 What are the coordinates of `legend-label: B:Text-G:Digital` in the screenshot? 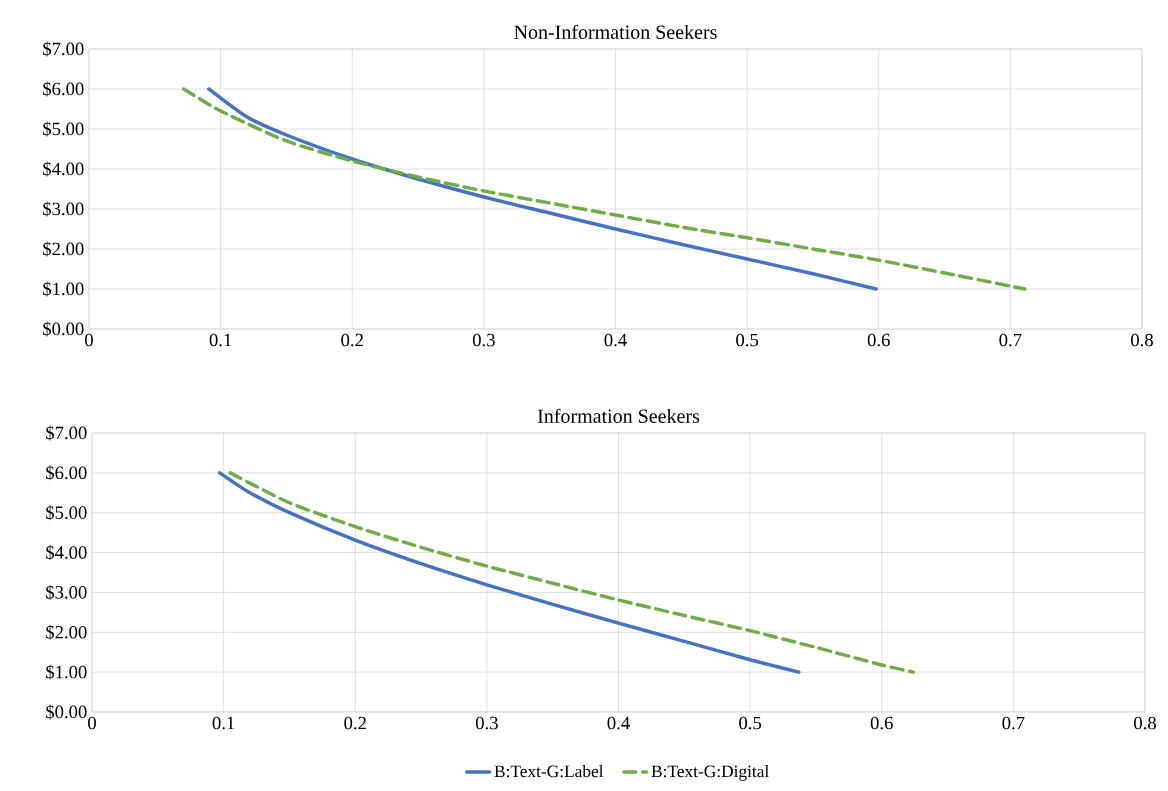 It's located at (710, 773).